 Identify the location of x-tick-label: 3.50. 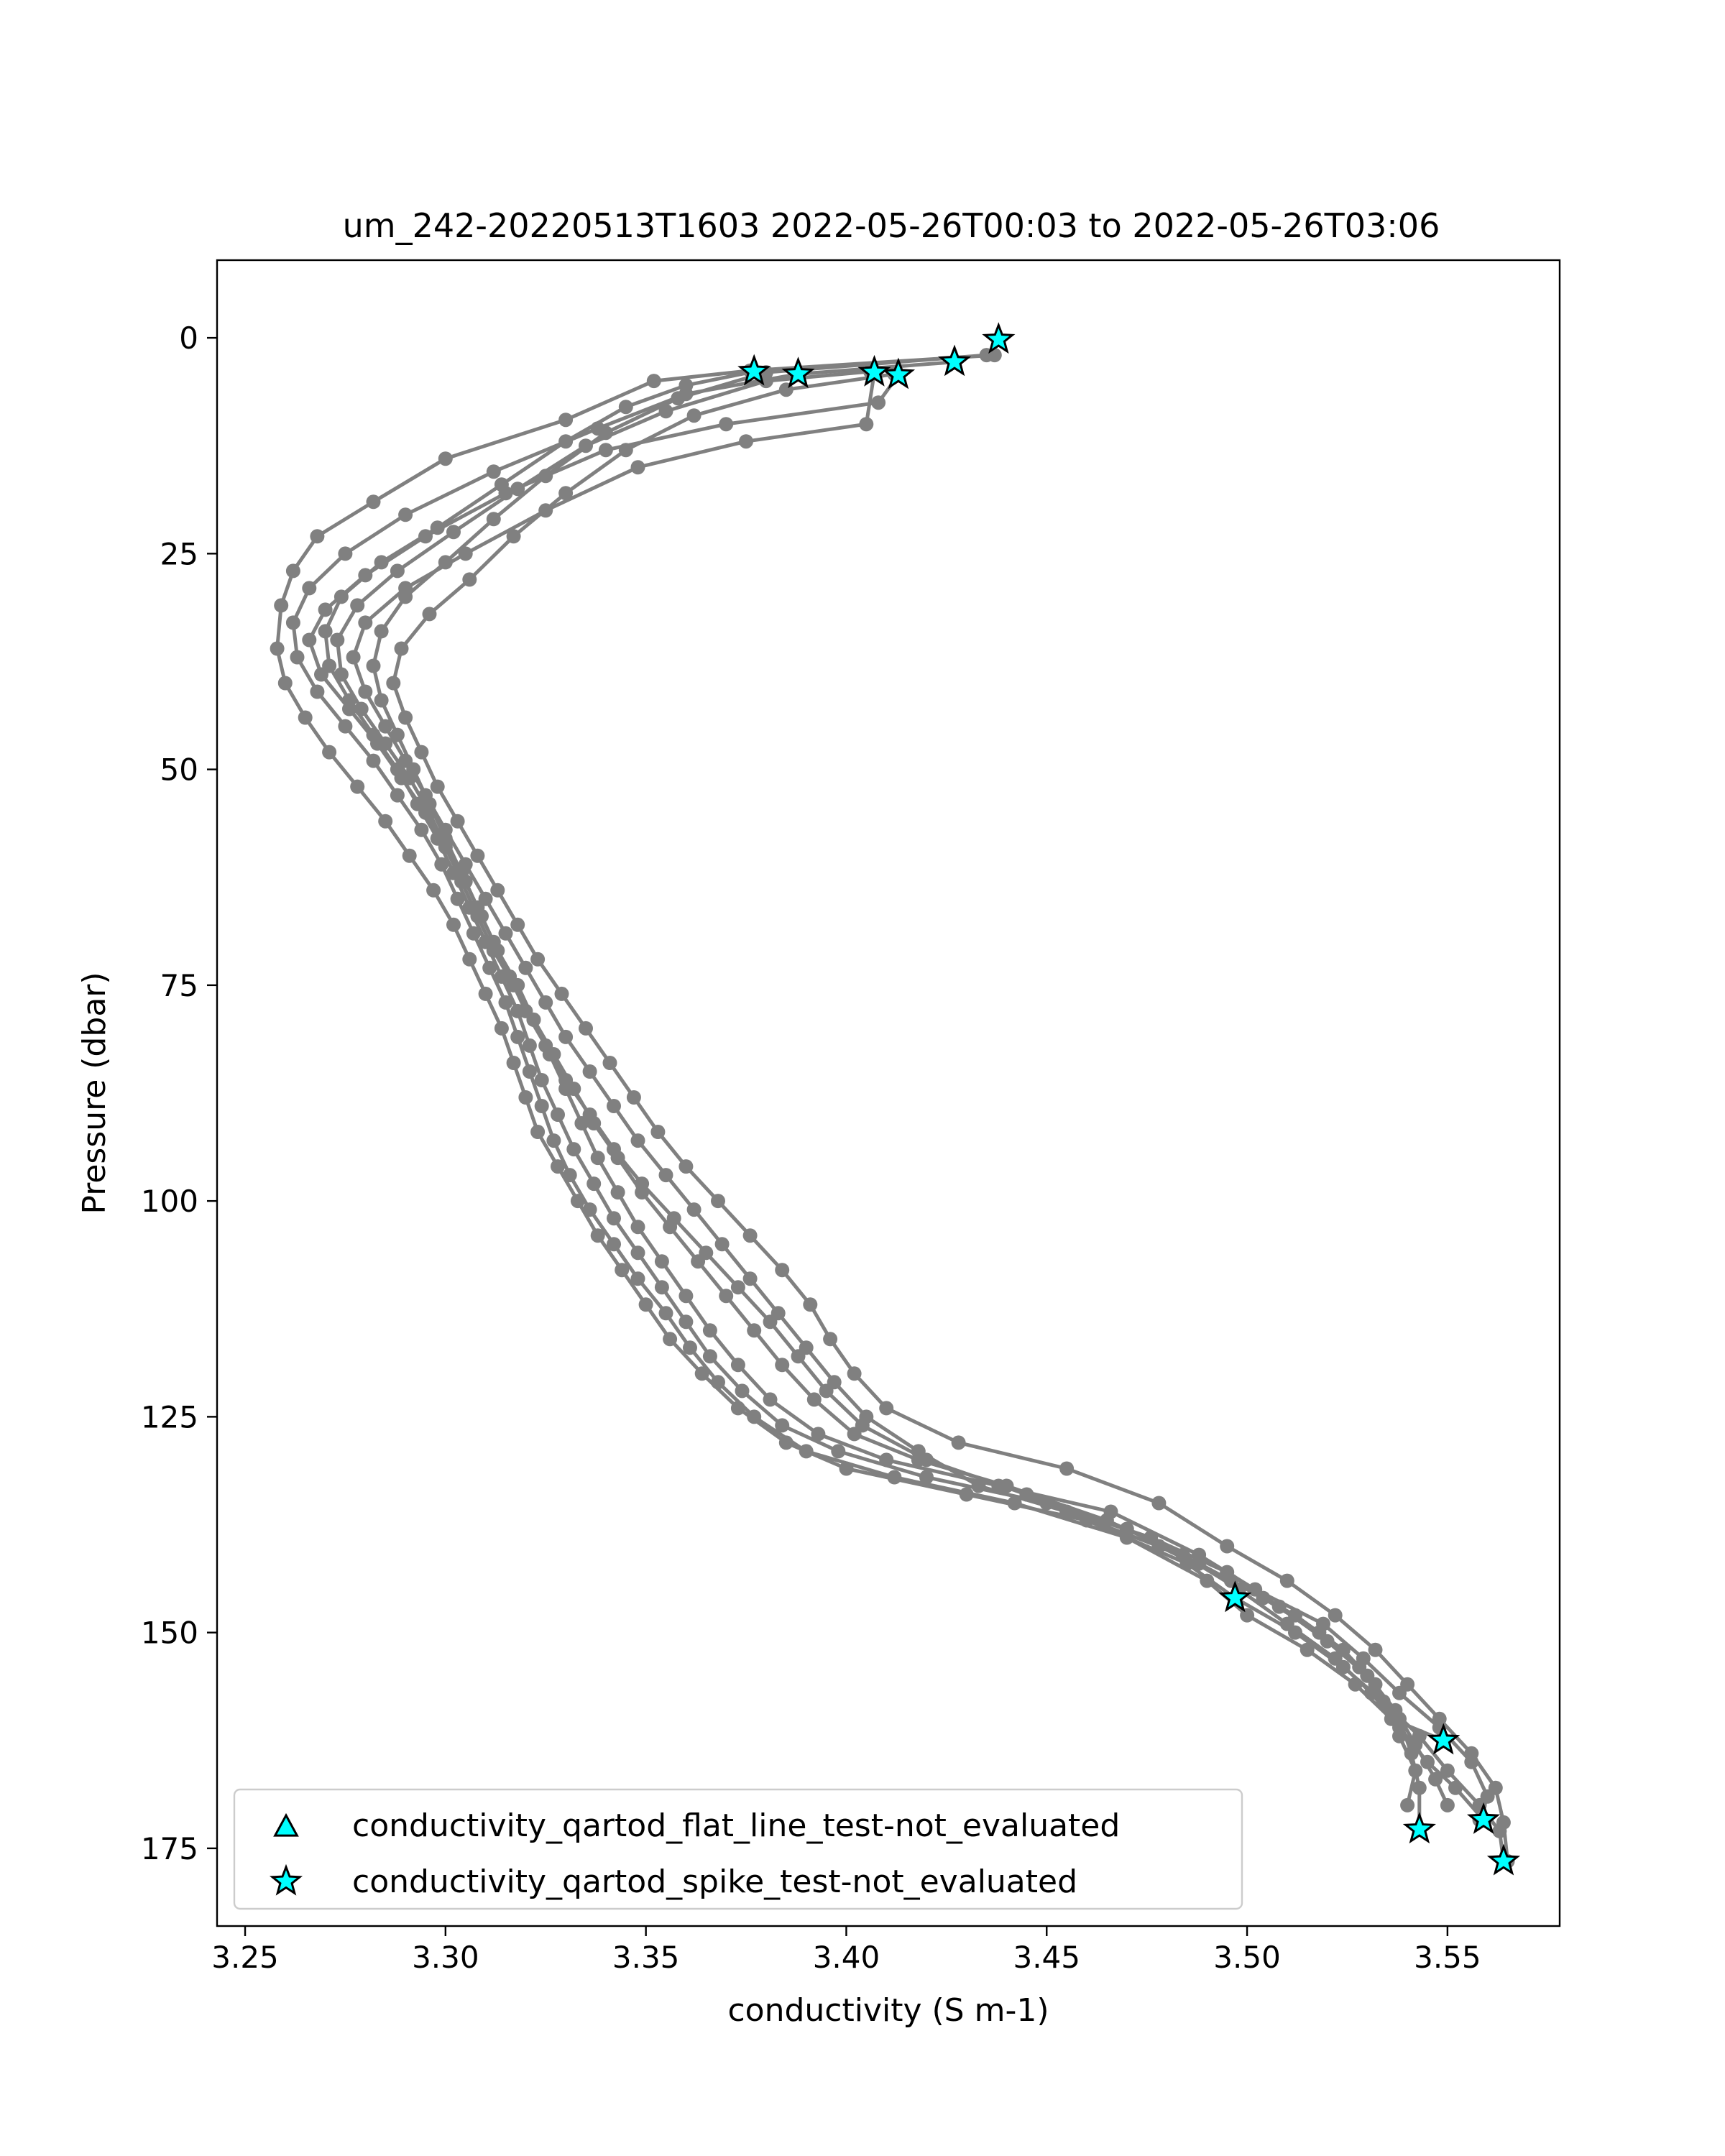
(1247, 1958).